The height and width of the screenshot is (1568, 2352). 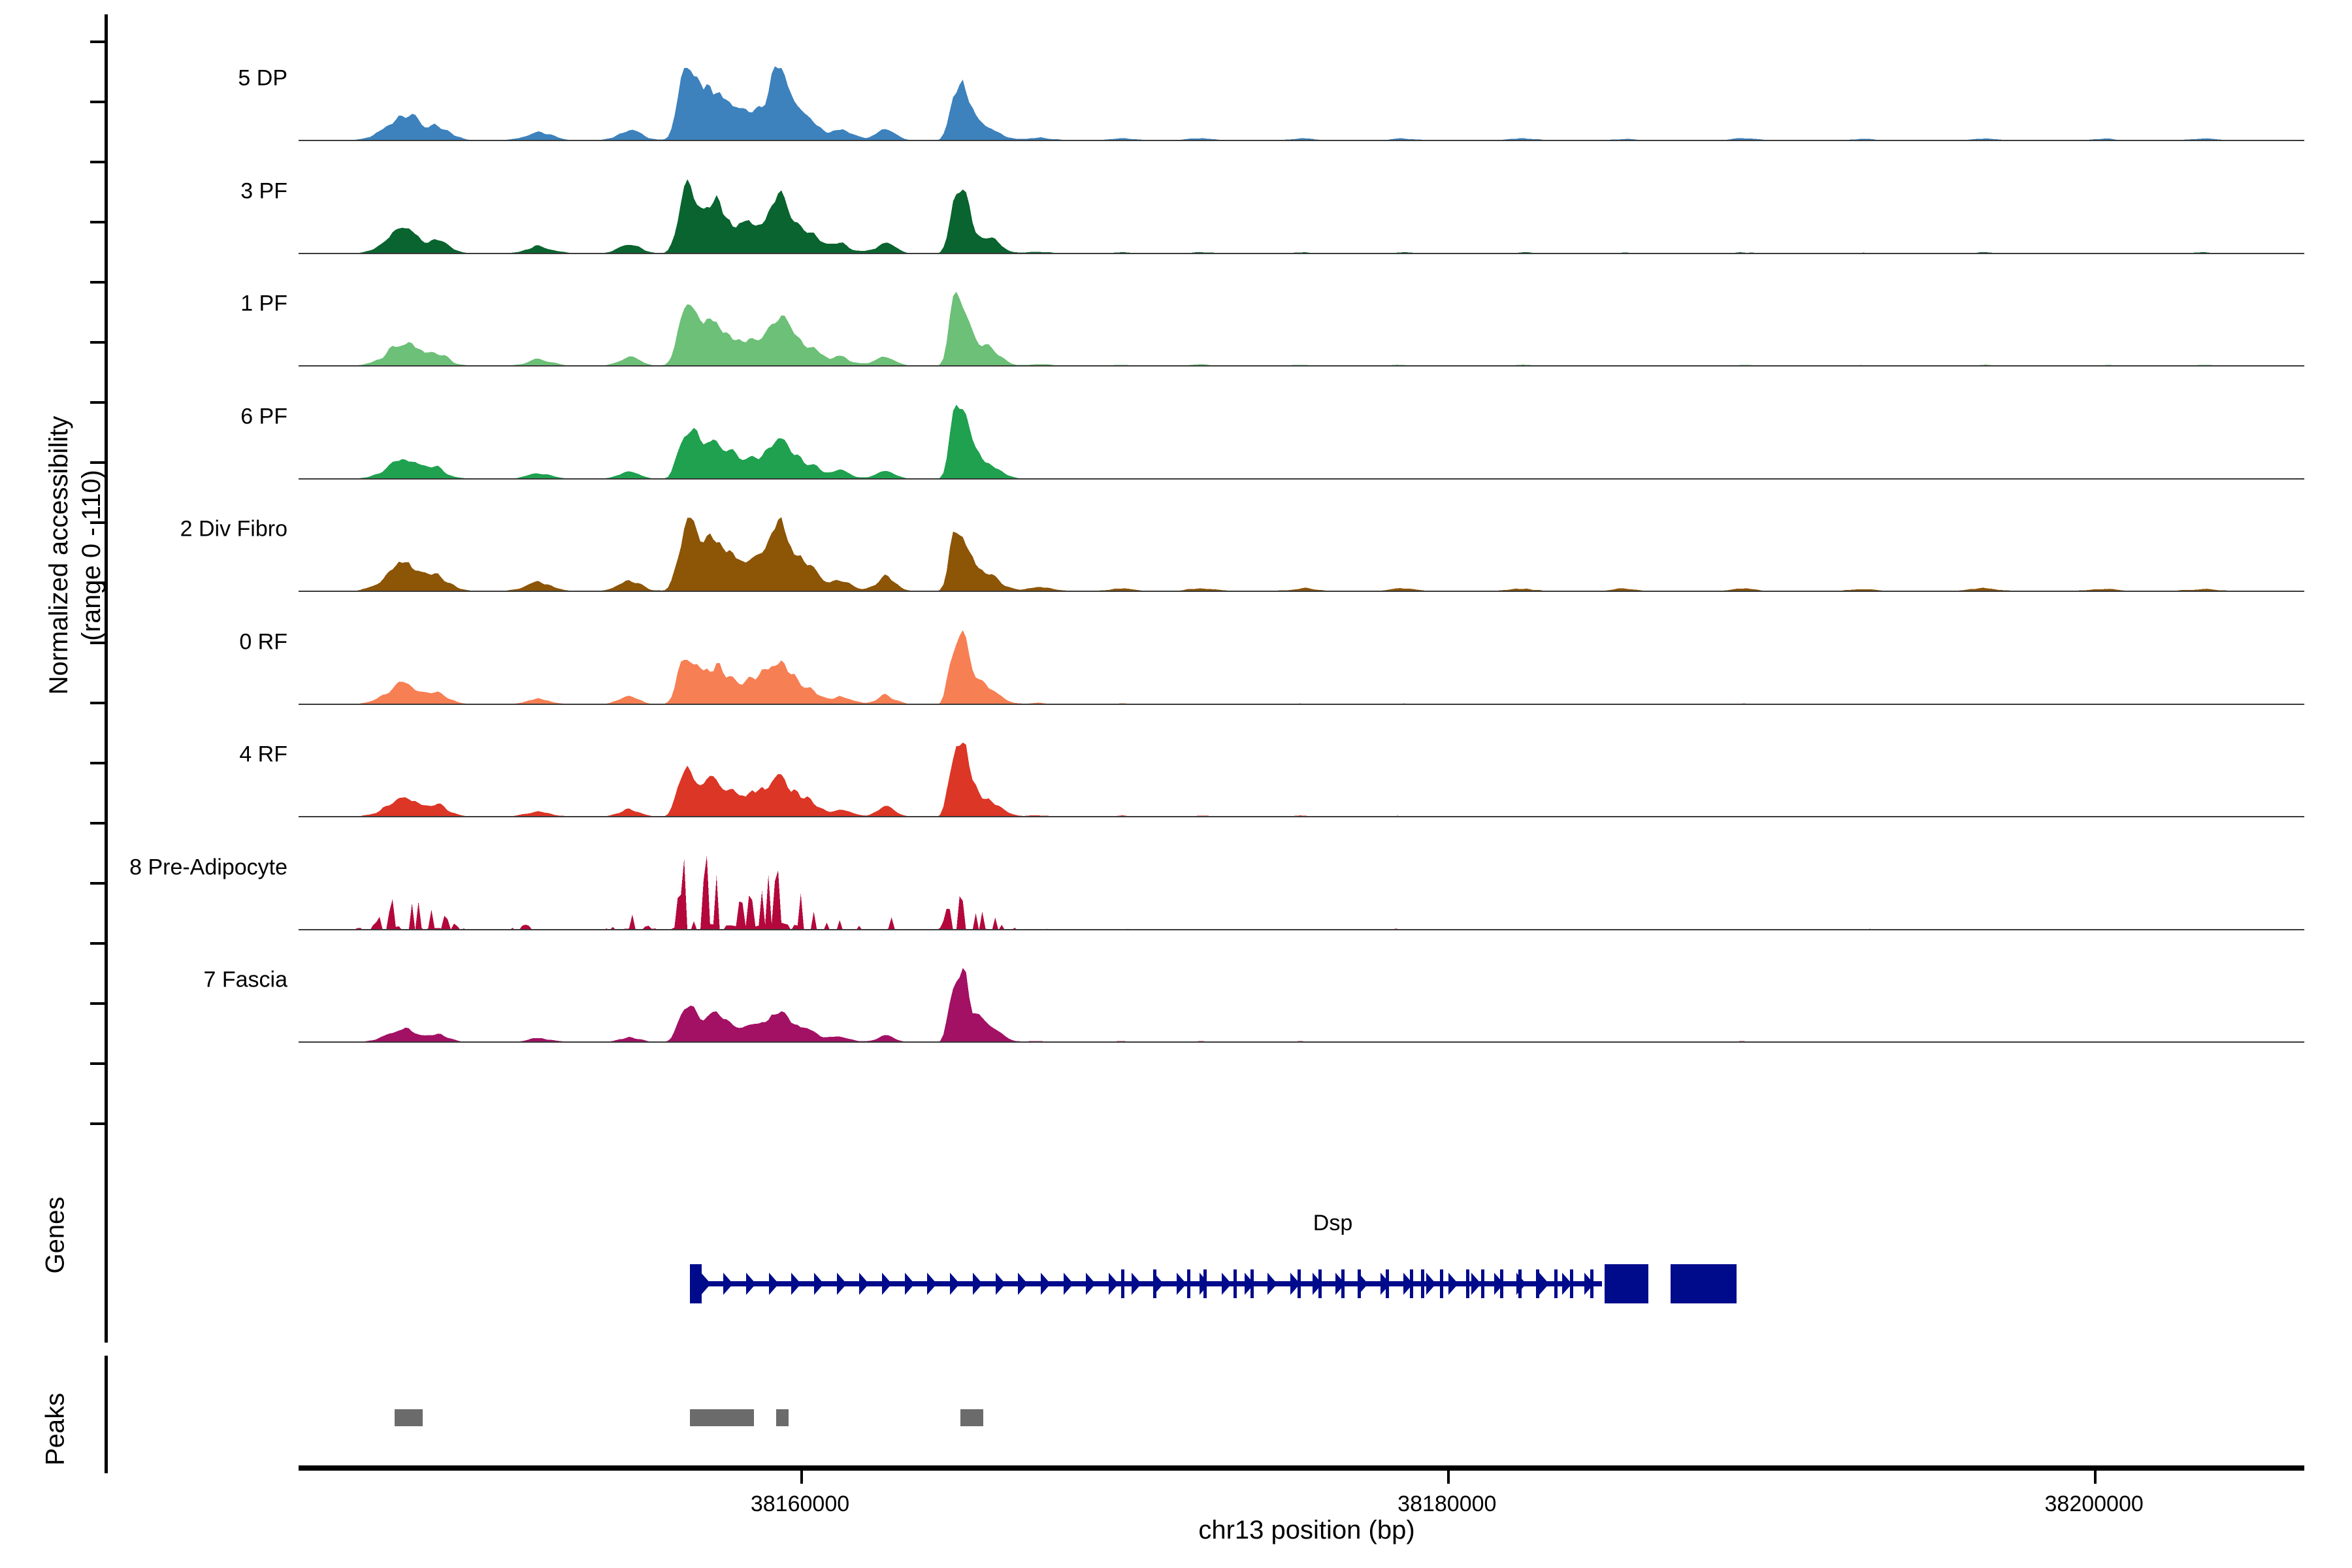 What do you see at coordinates (1301, 1004) in the screenshot?
I see `signal-track-7-fascia` at bounding box center [1301, 1004].